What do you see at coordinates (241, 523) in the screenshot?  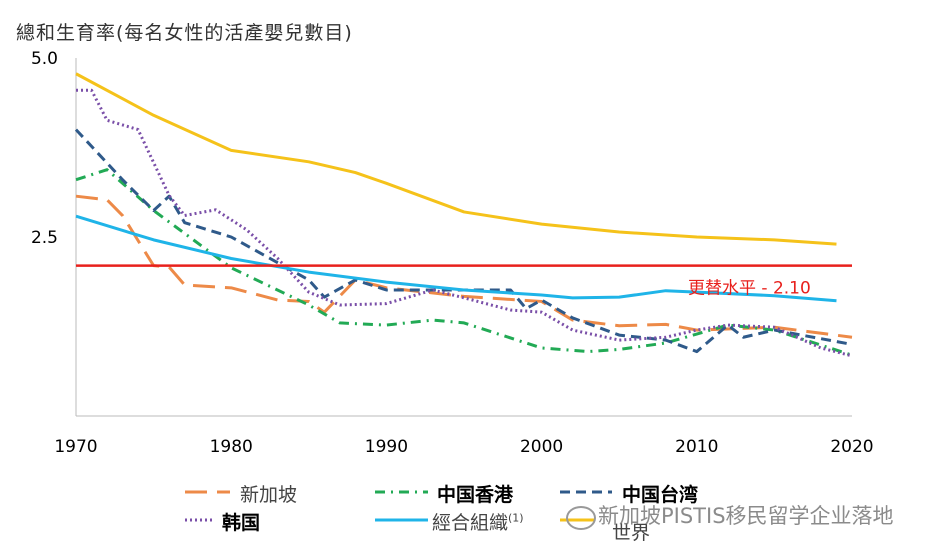 I see `legend-label-korea: 韩国` at bounding box center [241, 523].